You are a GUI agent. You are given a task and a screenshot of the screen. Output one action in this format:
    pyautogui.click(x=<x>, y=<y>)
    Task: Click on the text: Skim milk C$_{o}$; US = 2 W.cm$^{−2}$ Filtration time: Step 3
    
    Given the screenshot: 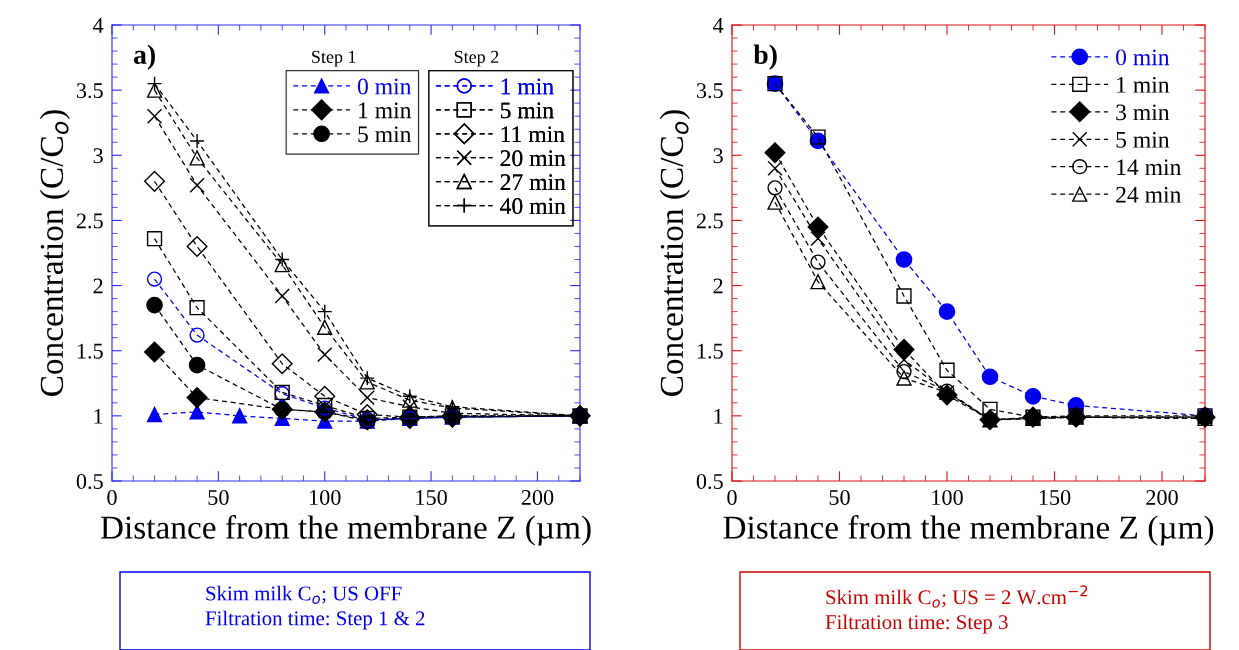 What is the action you would take?
    pyautogui.click(x=956, y=609)
    